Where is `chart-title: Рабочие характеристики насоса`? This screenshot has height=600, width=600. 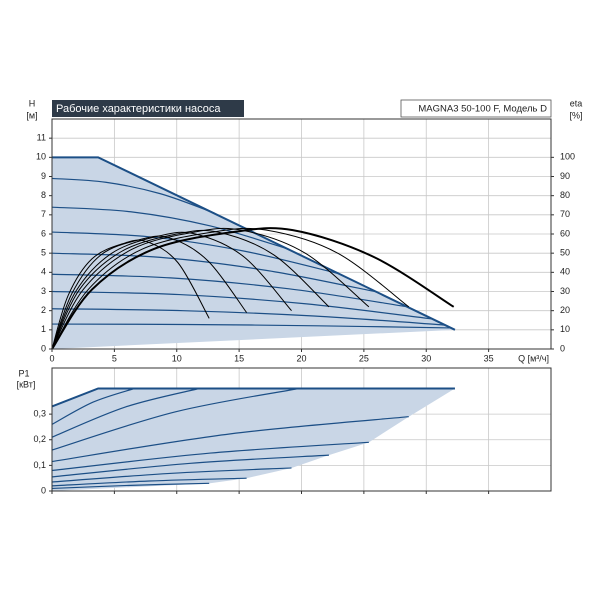 chart-title: Рабочие характеристики насоса is located at coordinates (138, 109).